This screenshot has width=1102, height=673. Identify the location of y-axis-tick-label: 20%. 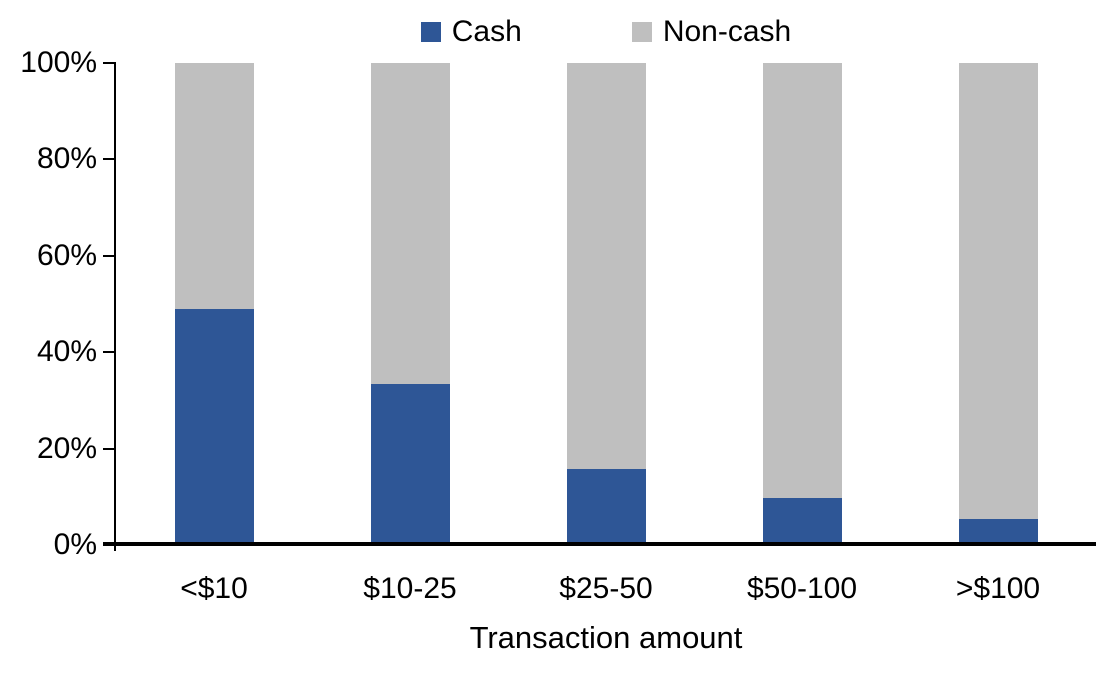
(66, 448).